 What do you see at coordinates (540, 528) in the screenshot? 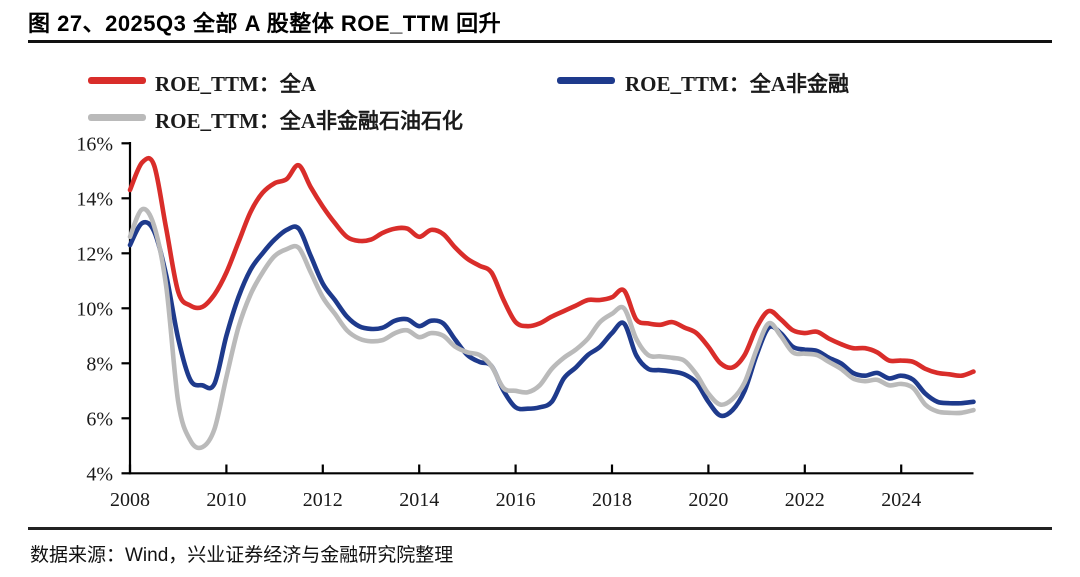
I see `source-divider` at bounding box center [540, 528].